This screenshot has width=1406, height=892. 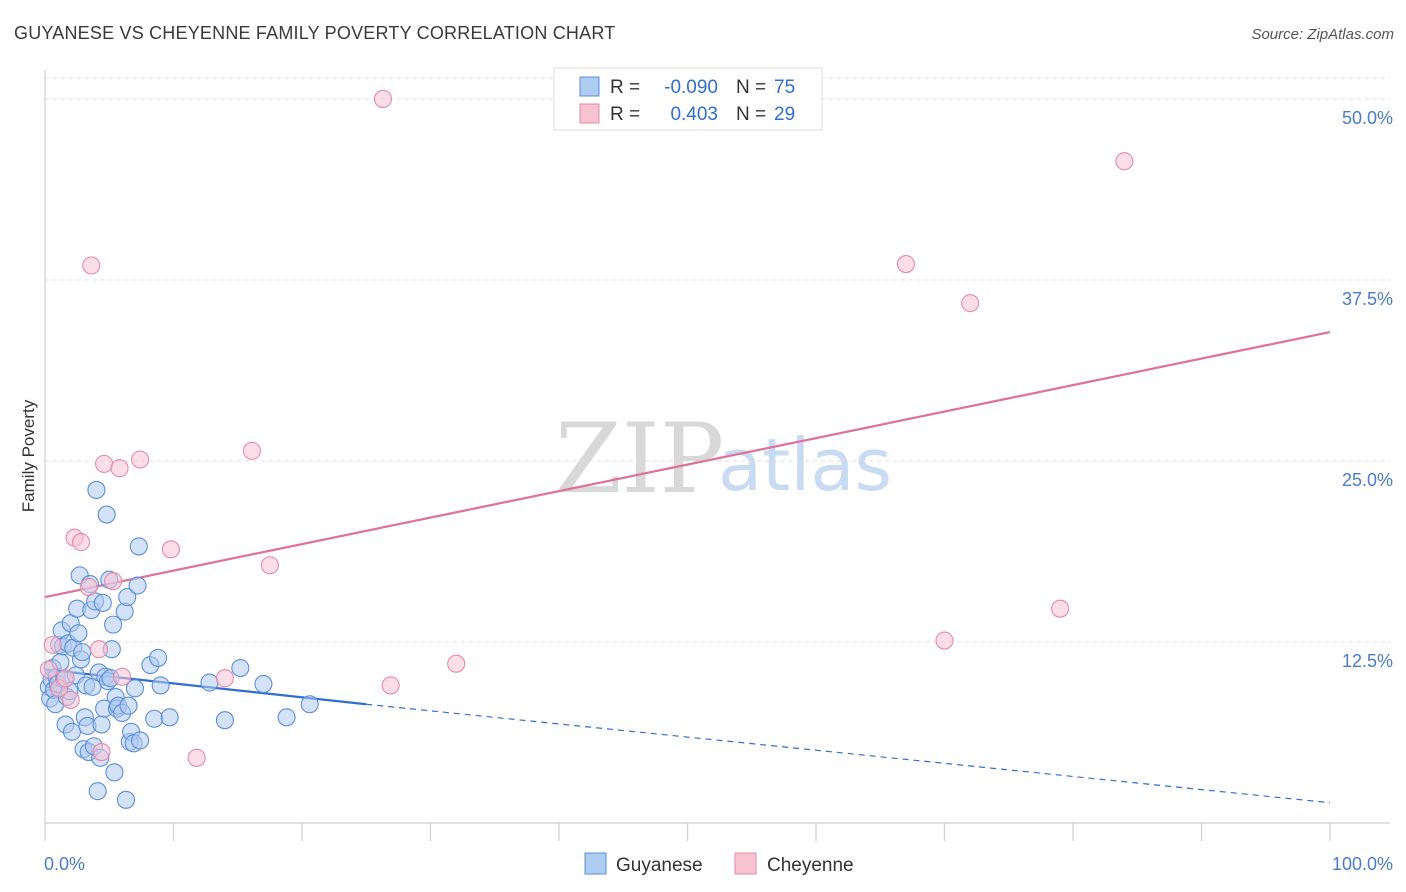 I want to click on legend-swatch-guyanese, so click(x=589, y=86).